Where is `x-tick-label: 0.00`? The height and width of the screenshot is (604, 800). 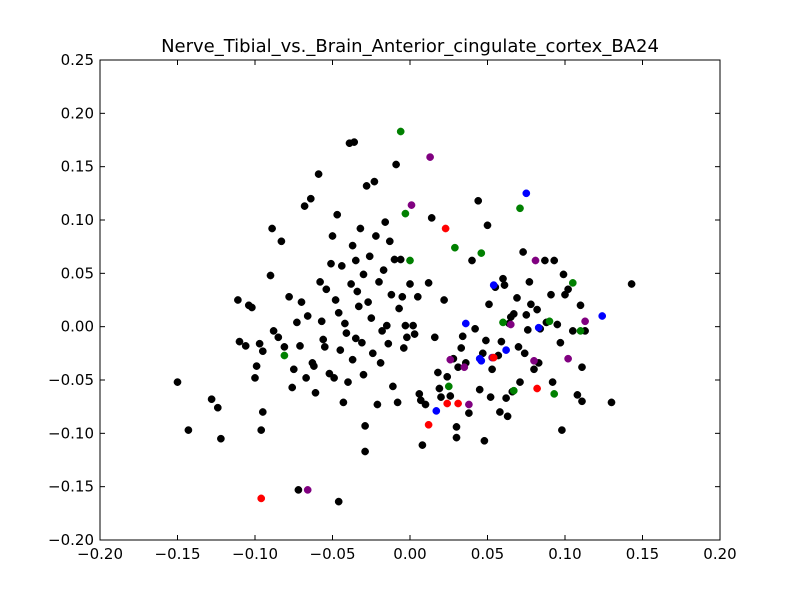
x-tick-label: 0.00 is located at coordinates (409, 554).